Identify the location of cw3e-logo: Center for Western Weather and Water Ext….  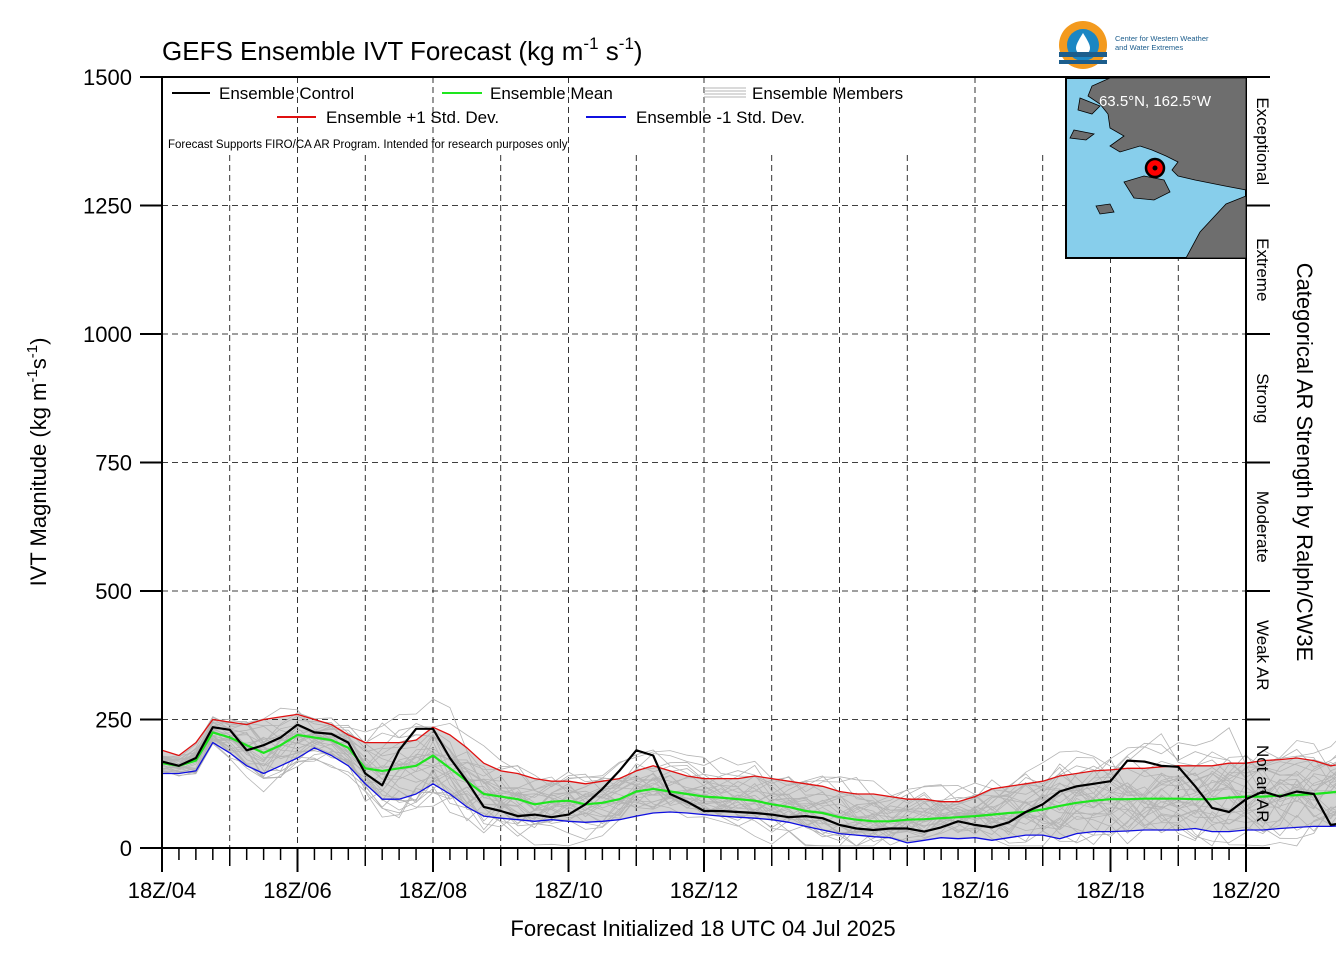
(1134, 45).